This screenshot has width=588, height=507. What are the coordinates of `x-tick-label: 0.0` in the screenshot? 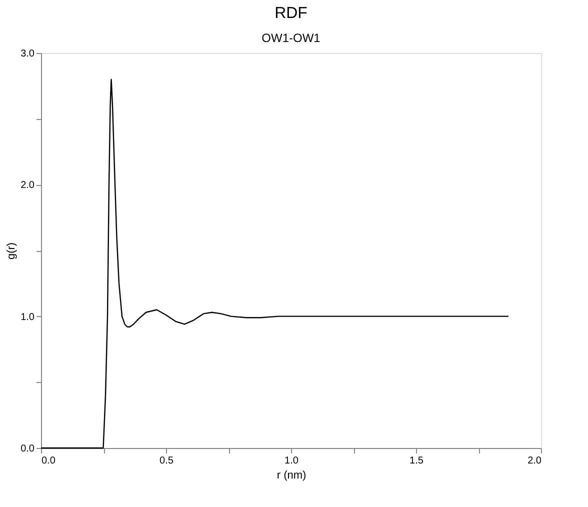 It's located at (49, 461).